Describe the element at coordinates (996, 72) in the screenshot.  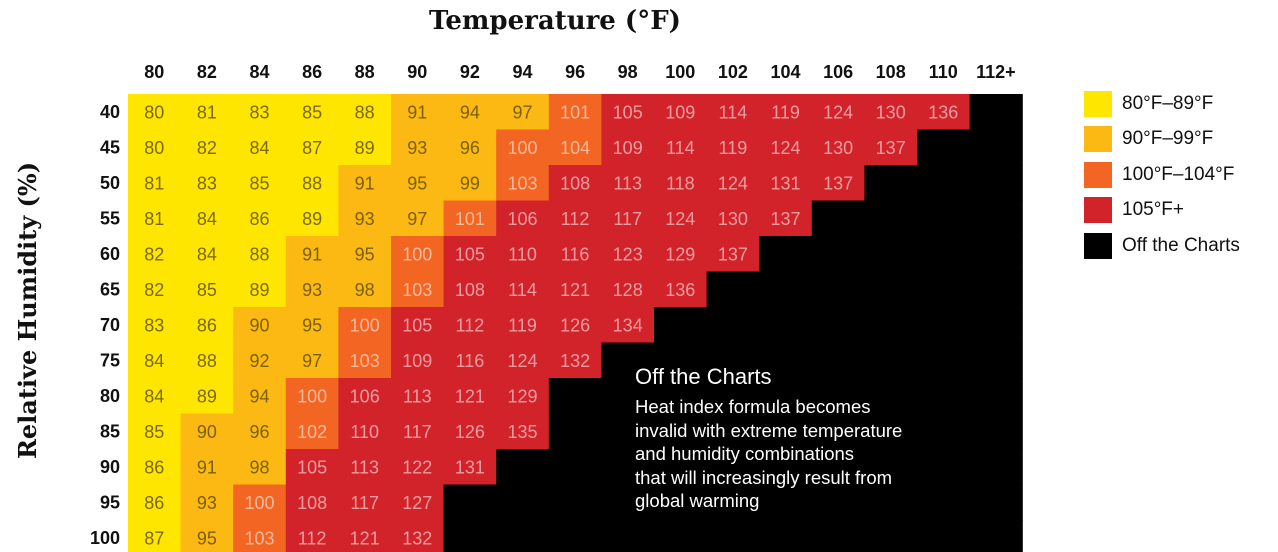
I see `x-tick-label: 112+` at that location.